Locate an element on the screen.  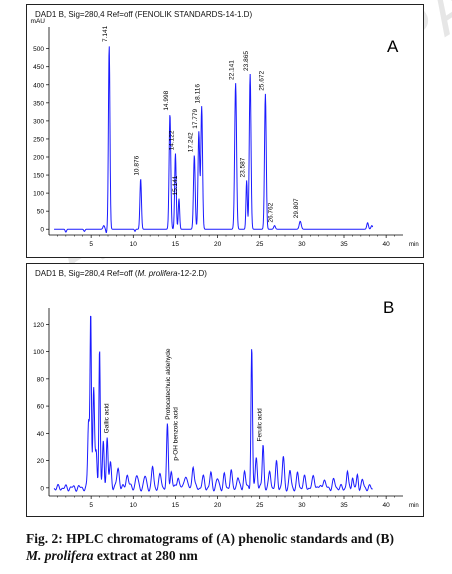
y-tick-label: 80 is located at coordinates (41, 379).